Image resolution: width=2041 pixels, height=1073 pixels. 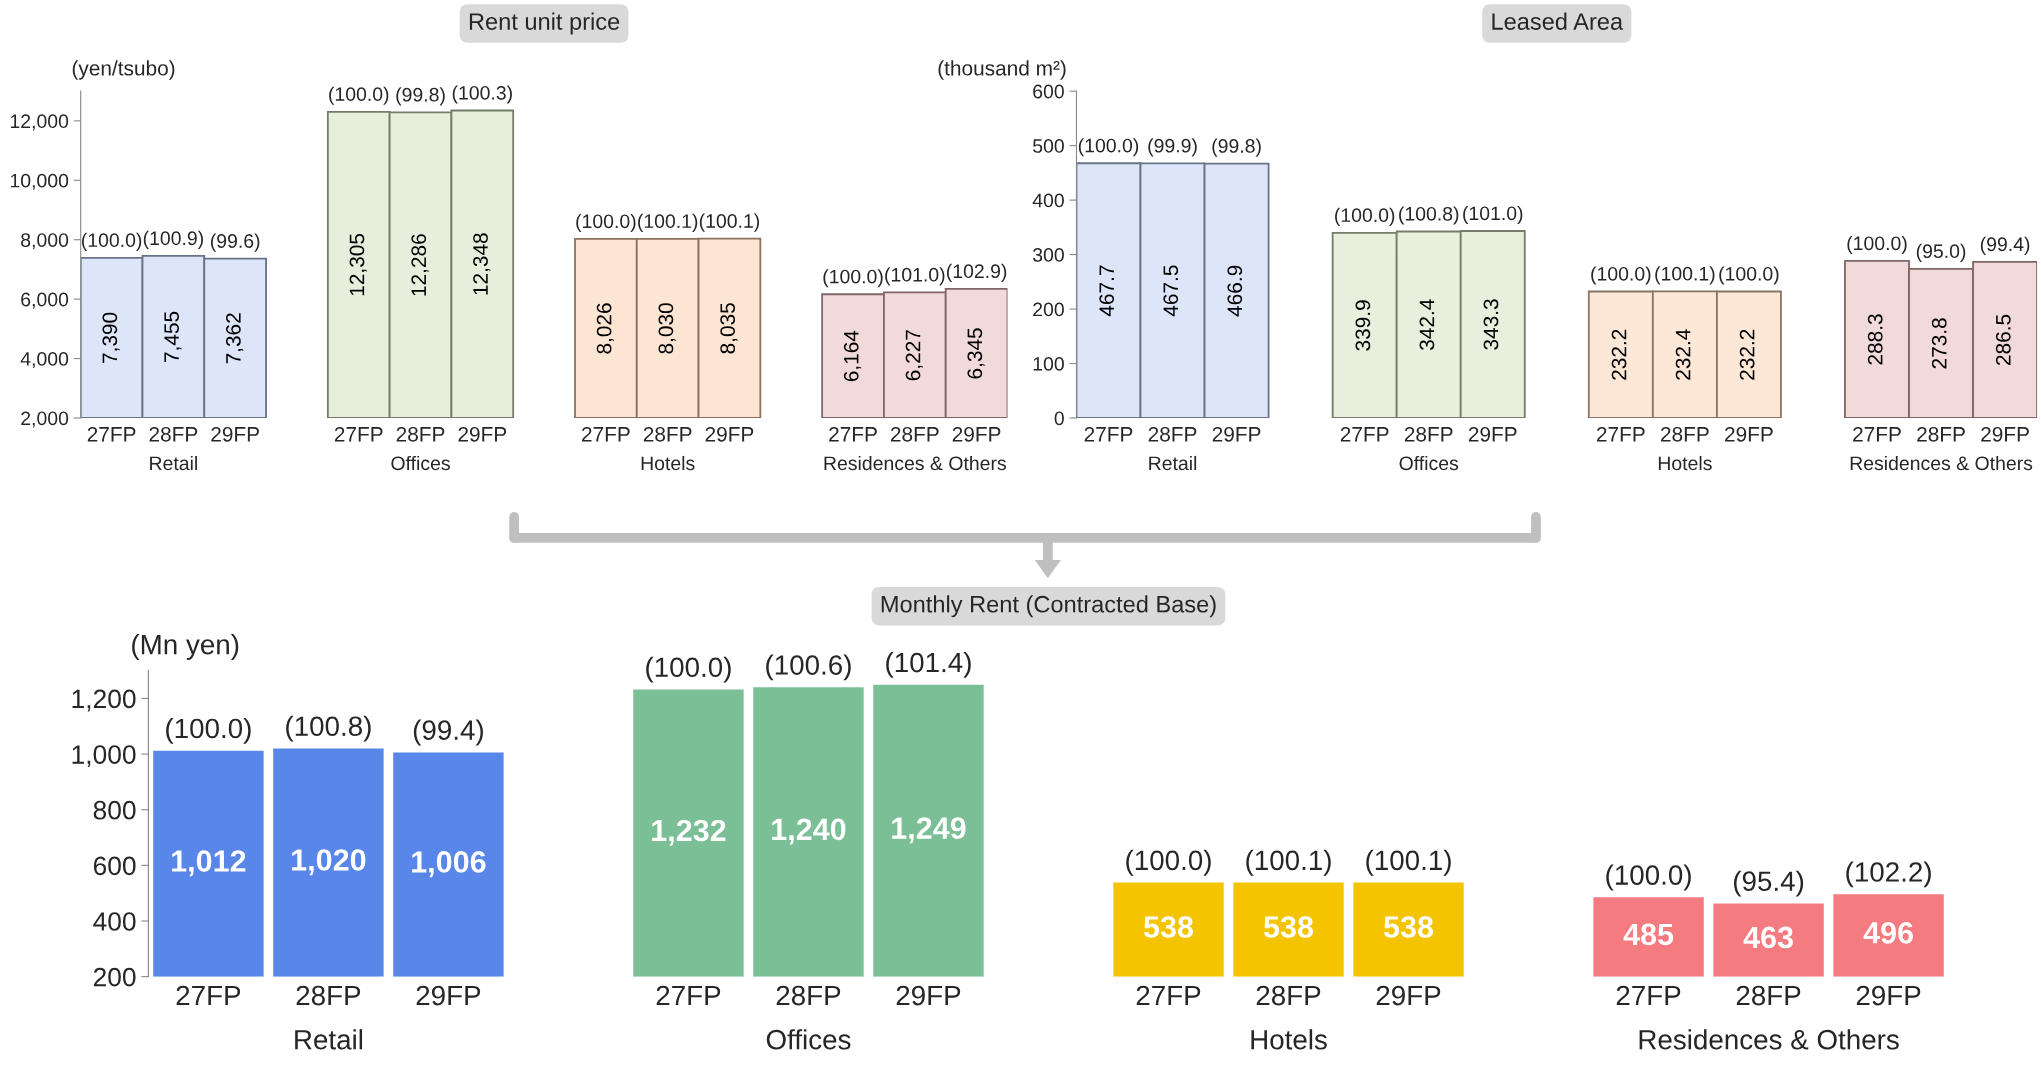 I want to click on annotation: (101.4), so click(x=928, y=664).